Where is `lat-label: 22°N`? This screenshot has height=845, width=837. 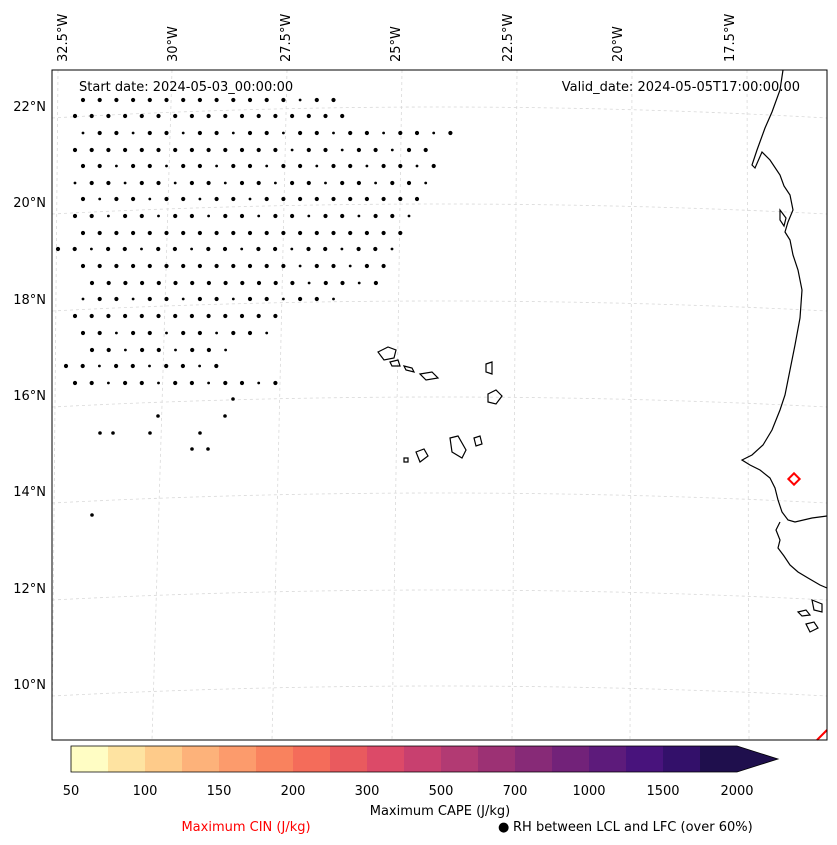
lat-label: 22°N is located at coordinates (29, 107).